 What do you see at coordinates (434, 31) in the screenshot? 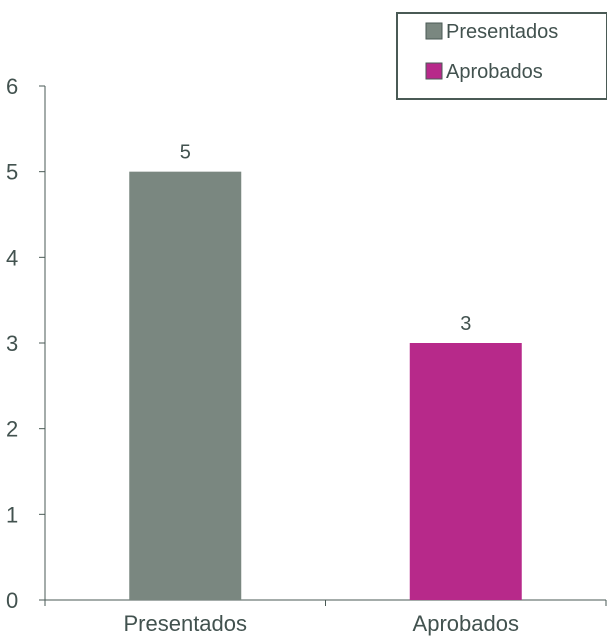
I see `legend-swatch-presentados` at bounding box center [434, 31].